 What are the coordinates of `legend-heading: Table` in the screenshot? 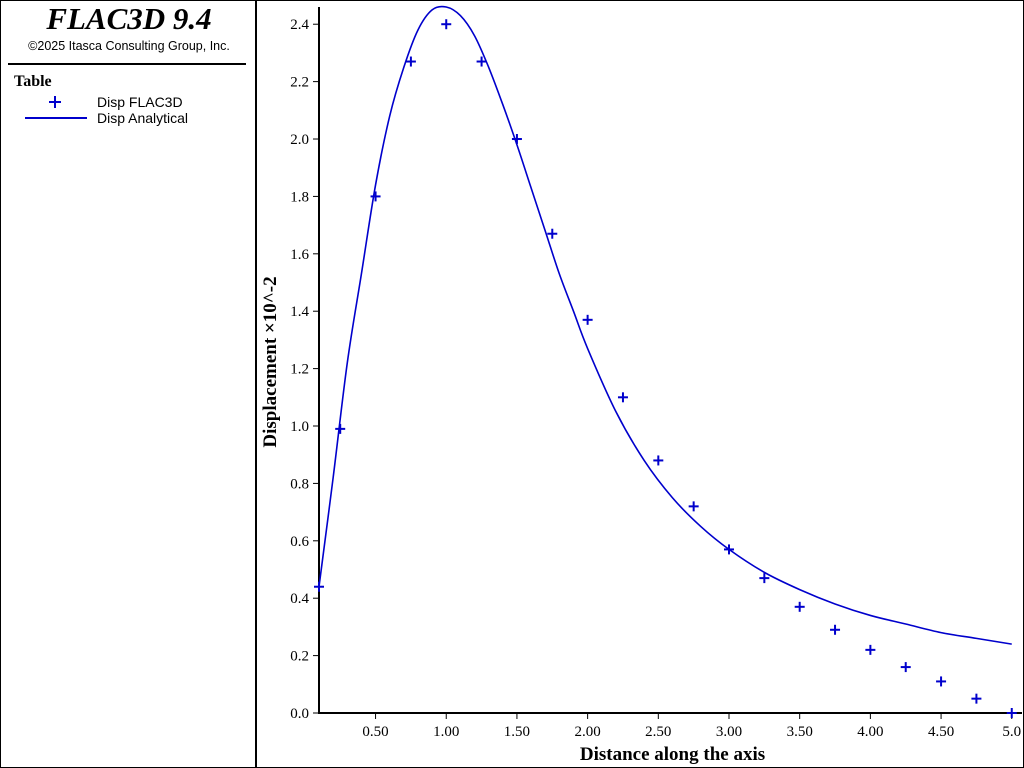 It's located at (33, 81).